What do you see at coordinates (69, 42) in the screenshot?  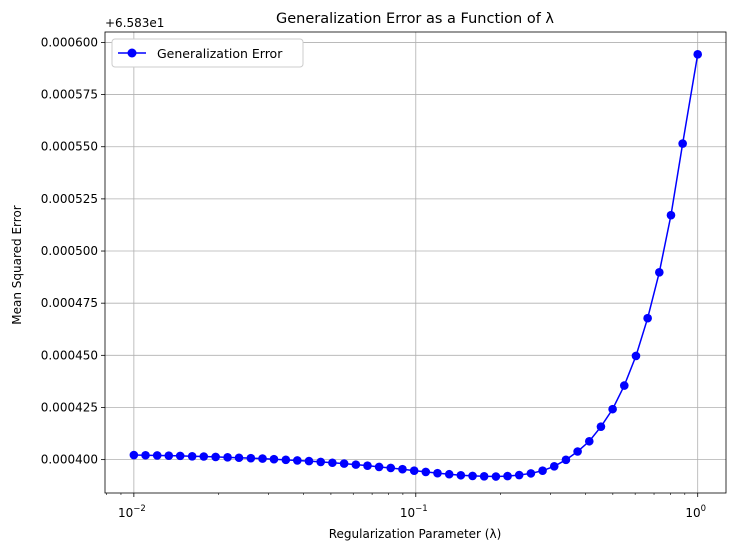 I see `y-tick-label: 0.000600` at bounding box center [69, 42].